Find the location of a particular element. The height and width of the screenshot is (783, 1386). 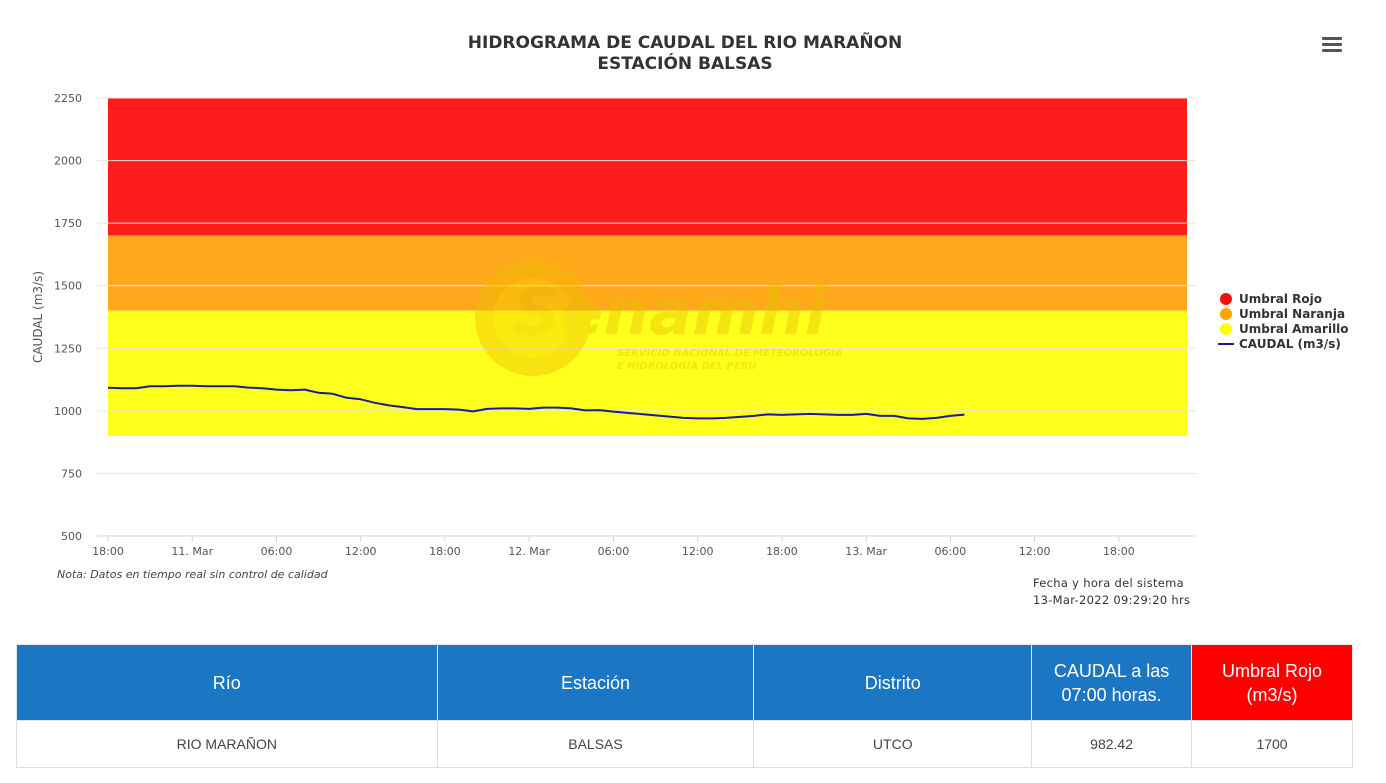

watermark-line2: E HIDROLOGÍA DEL PERÚ is located at coordinates (687, 365).